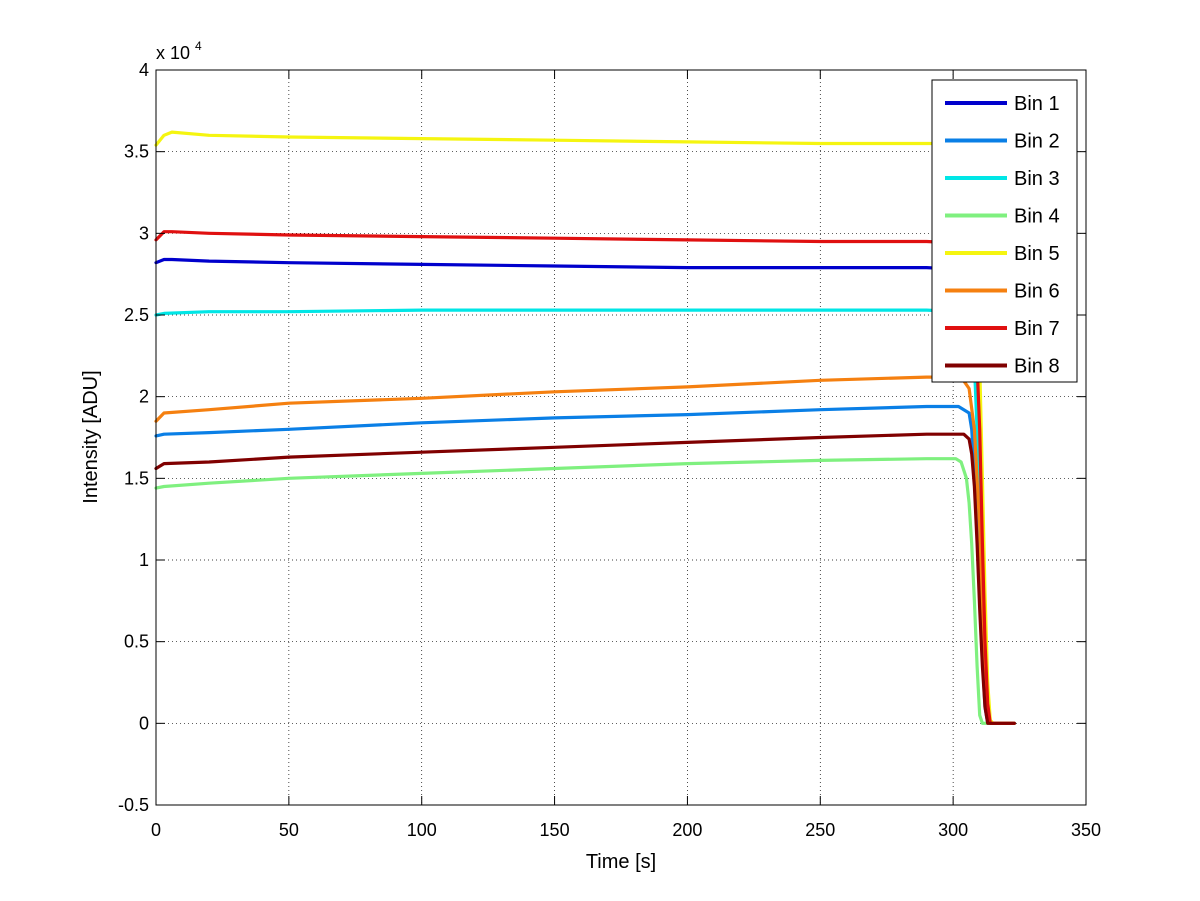 The image size is (1200, 901). I want to click on legend-entries: Bin 1 Bin 2 Bin 3 Bin 4 Bin 5 Bin 6 Bin 7 Bin 8, so click(1002, 235).